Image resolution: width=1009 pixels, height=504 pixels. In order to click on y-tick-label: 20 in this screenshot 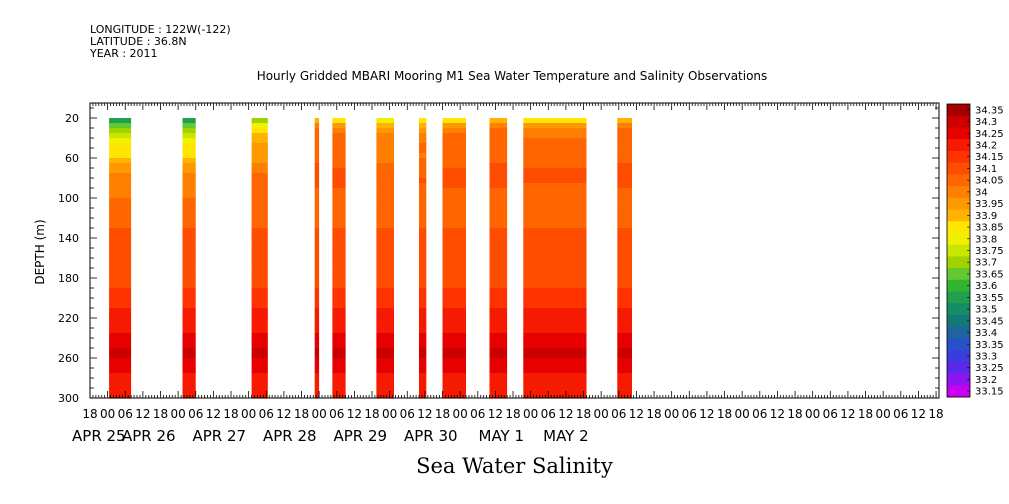, I will do `click(72, 118)`.